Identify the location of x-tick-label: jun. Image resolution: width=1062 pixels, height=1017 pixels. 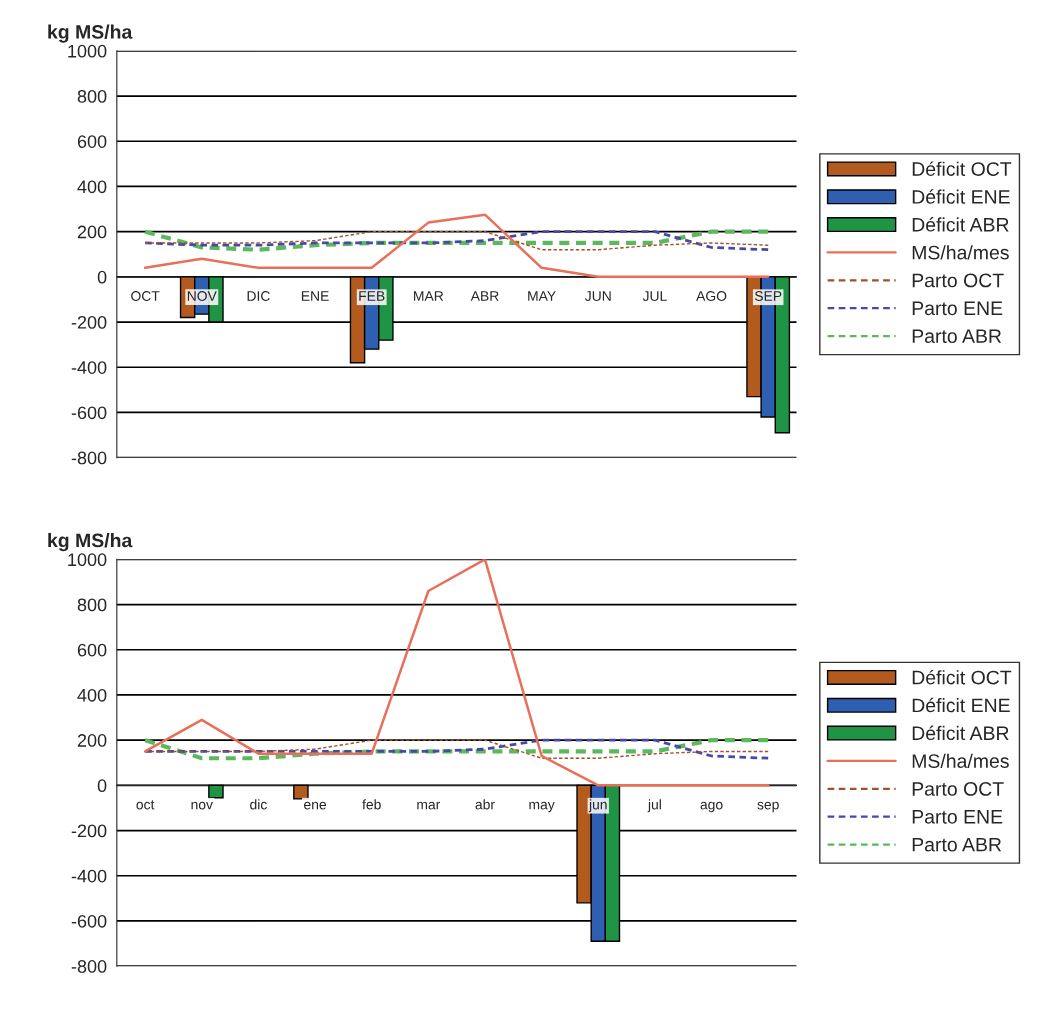
(597, 806).